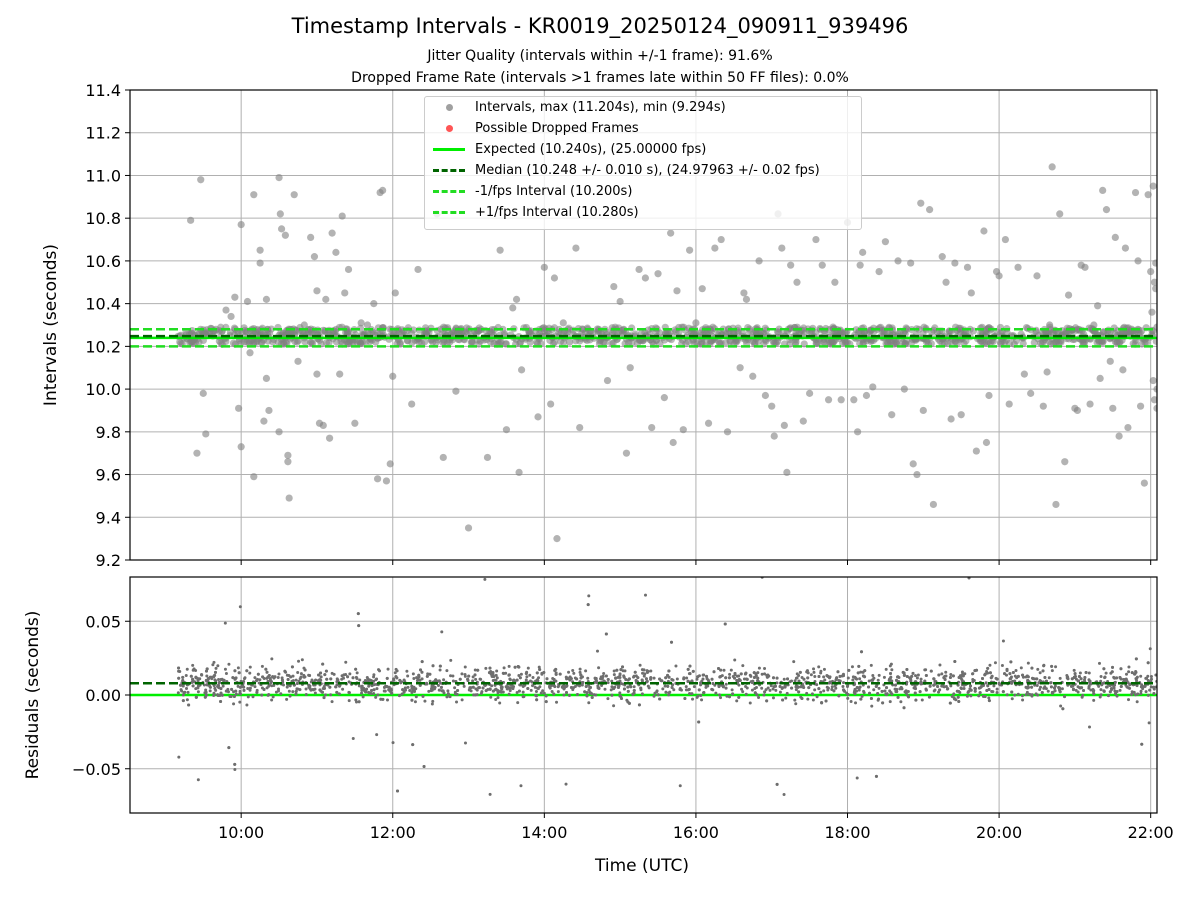 This screenshot has height=900, width=1200. Describe the element at coordinates (591, 149) in the screenshot. I see `legend-label-expected: Expected (10.240s), (25.00000 fps)` at that location.